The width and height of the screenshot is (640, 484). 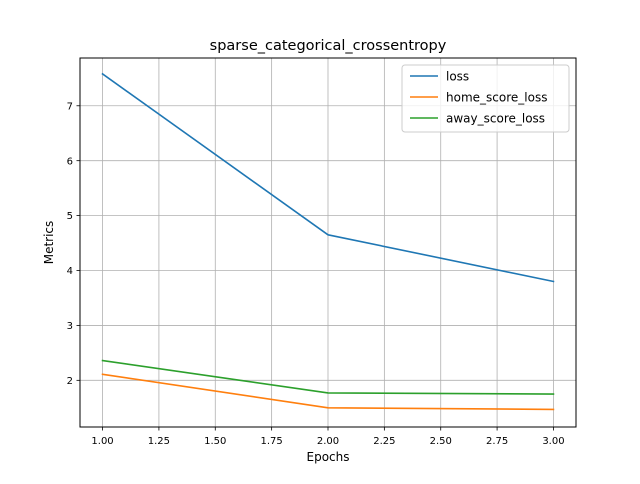 What do you see at coordinates (70, 381) in the screenshot?
I see `y-tick-label: 2` at bounding box center [70, 381].